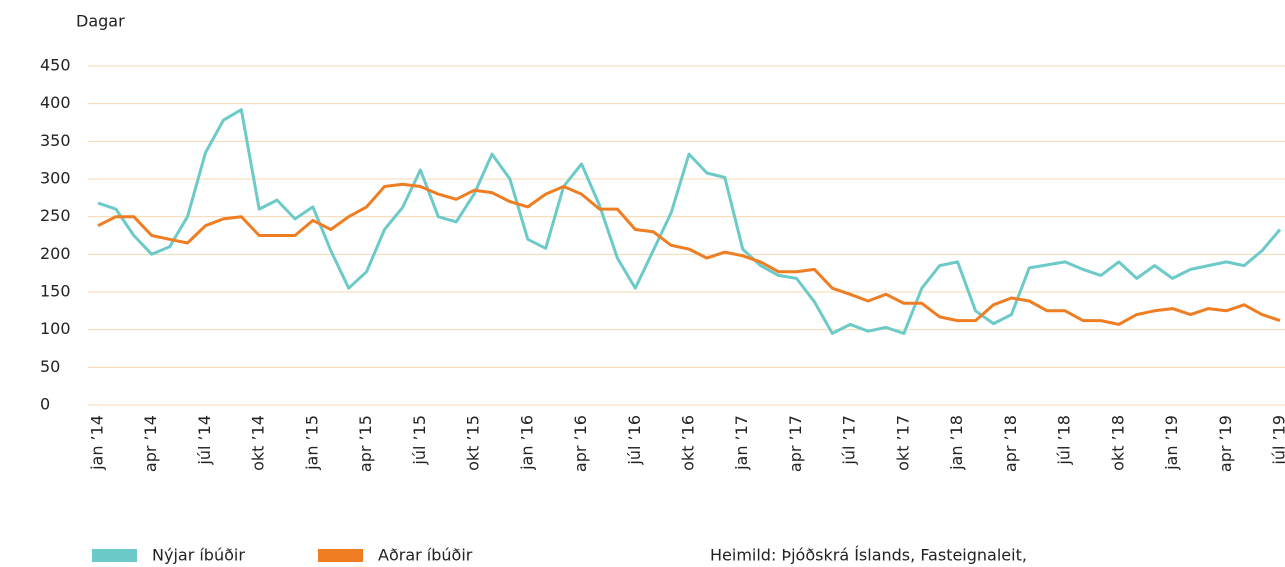 The width and height of the screenshot is (1285, 567). Describe the element at coordinates (425, 555) in the screenshot. I see `legend-label: Aðrar íbúðir` at that location.